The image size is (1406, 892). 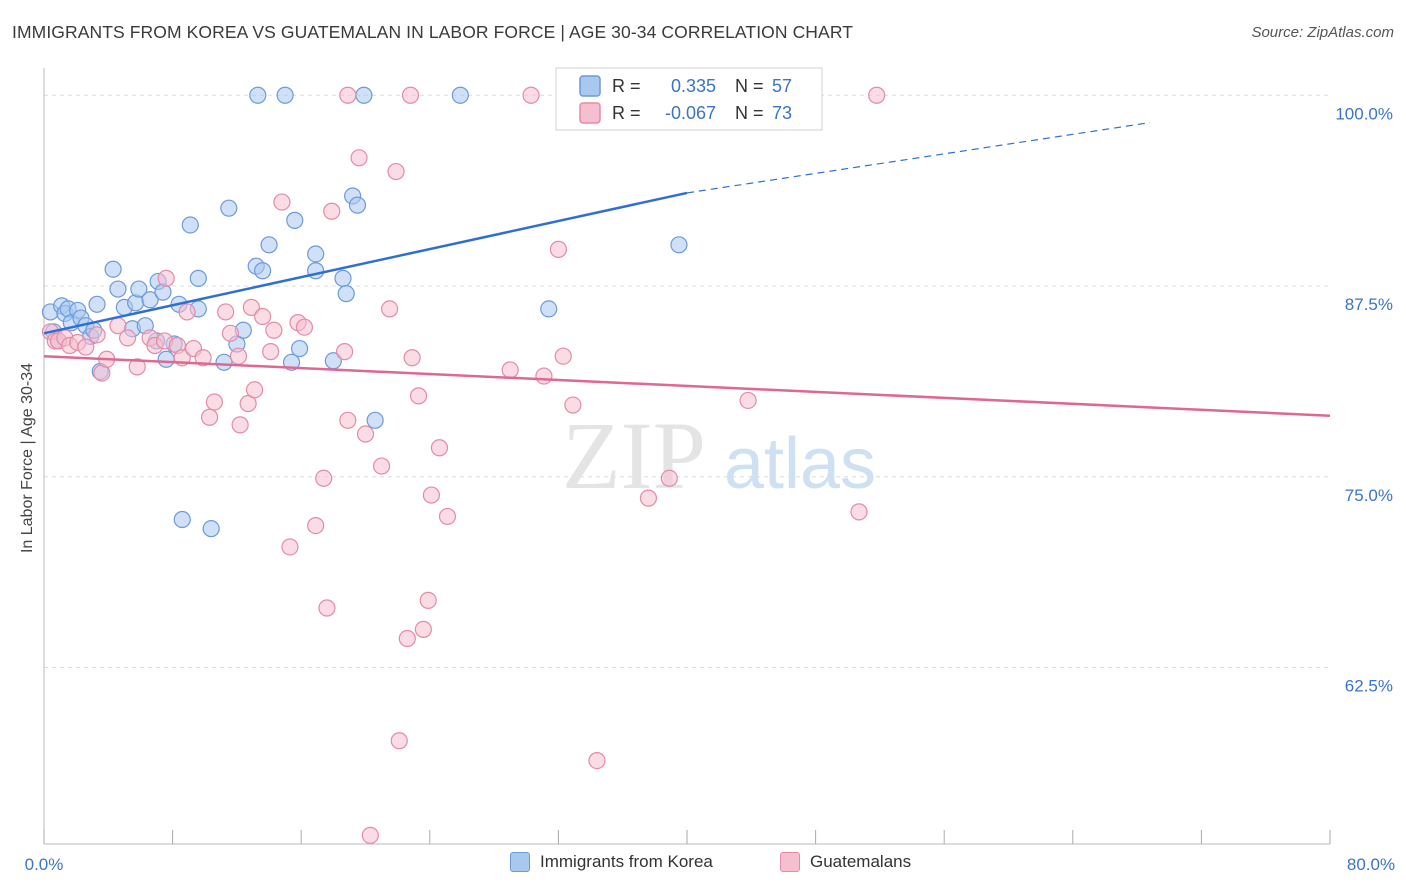 I want to click on bottom-legend: Immigrants from Korea Guatemalans, so click(x=703, y=865).